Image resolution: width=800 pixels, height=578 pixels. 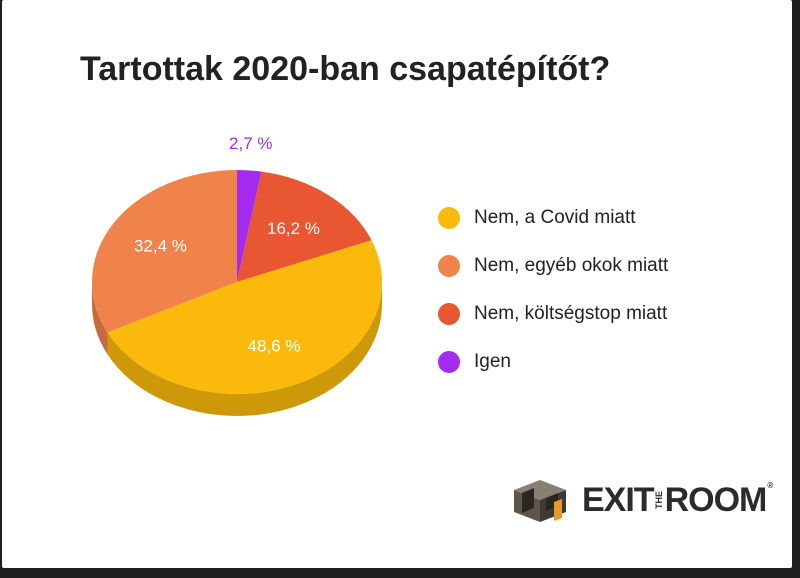 I want to click on pie-labels: 2,7 % 16,2 % 48,6 % 32,4 %, so click(x=227, y=244).